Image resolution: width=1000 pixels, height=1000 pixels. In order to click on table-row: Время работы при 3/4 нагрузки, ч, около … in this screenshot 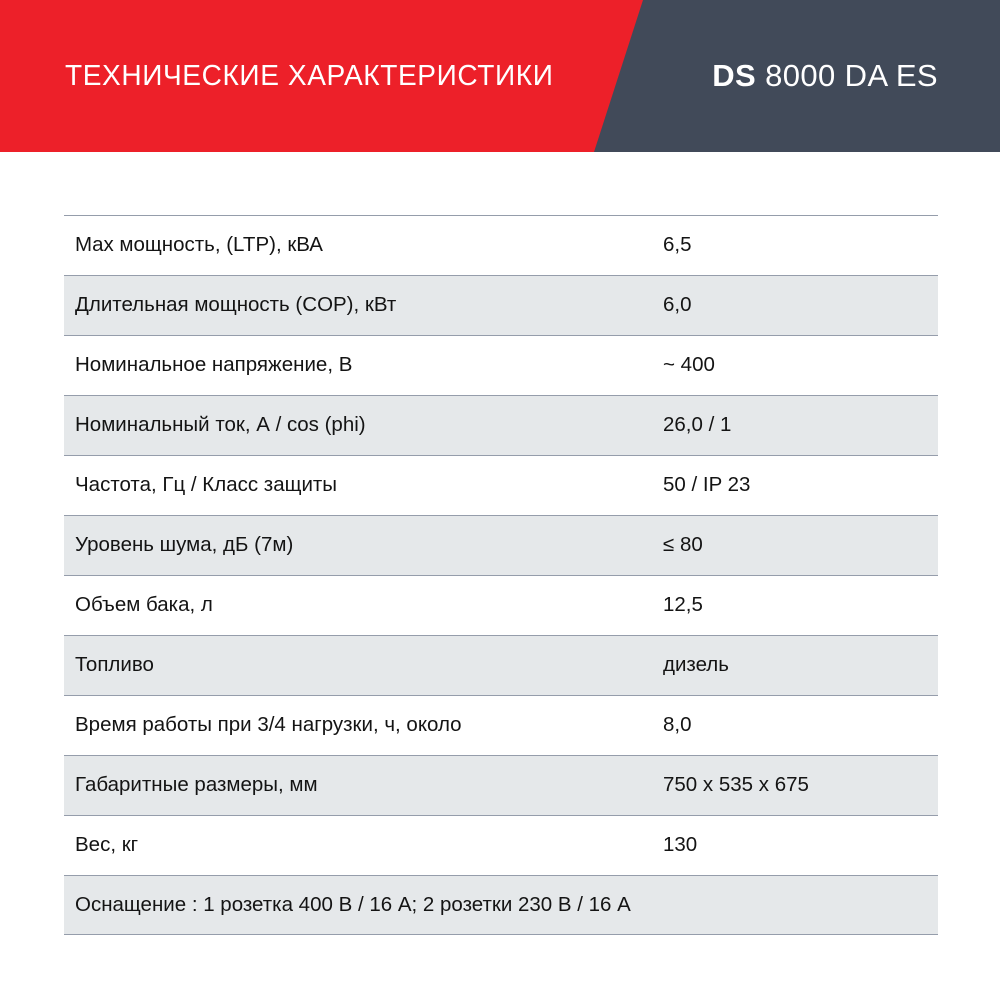, I will do `click(501, 725)`.